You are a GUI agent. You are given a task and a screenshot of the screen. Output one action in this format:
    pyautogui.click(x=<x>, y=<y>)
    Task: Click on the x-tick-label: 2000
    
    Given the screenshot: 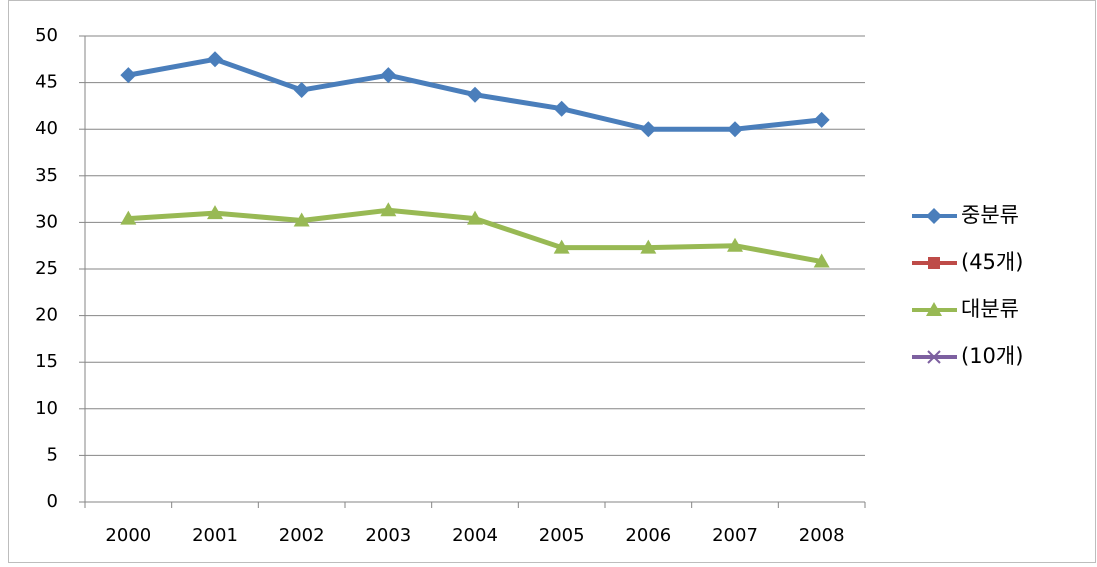 What is the action you would take?
    pyautogui.click(x=128, y=535)
    